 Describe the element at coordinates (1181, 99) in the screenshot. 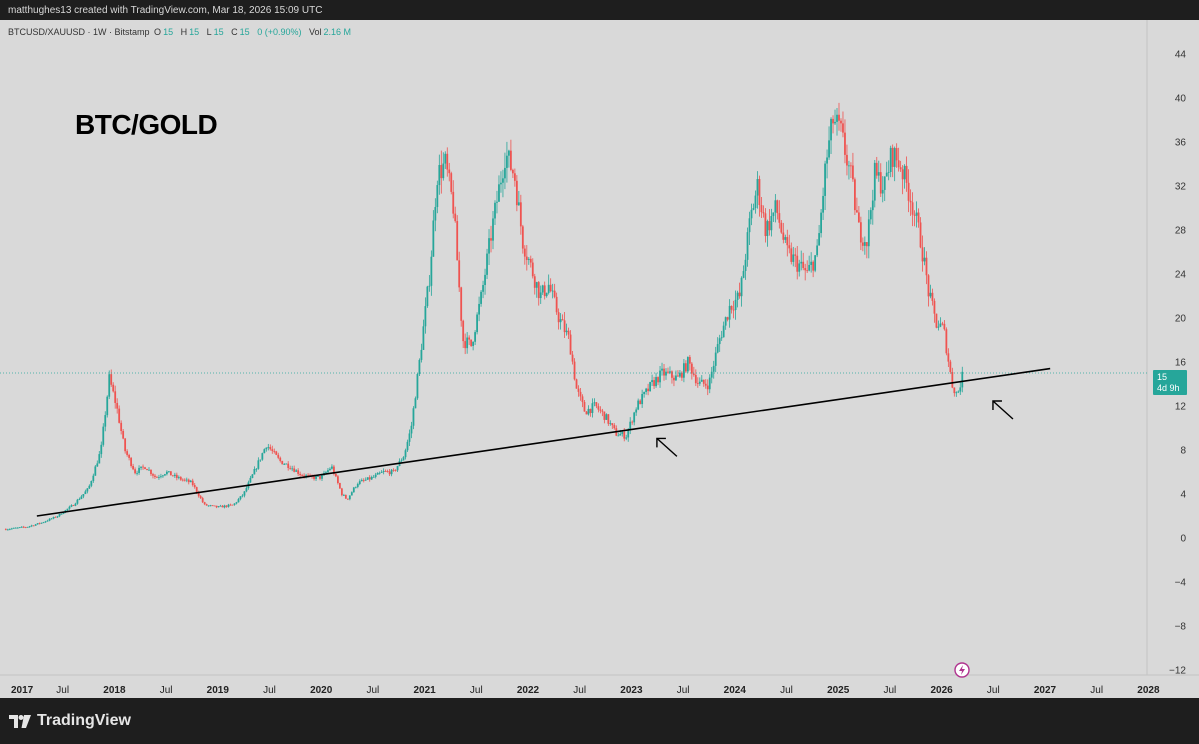

I see `y-tick-label: 40` at that location.